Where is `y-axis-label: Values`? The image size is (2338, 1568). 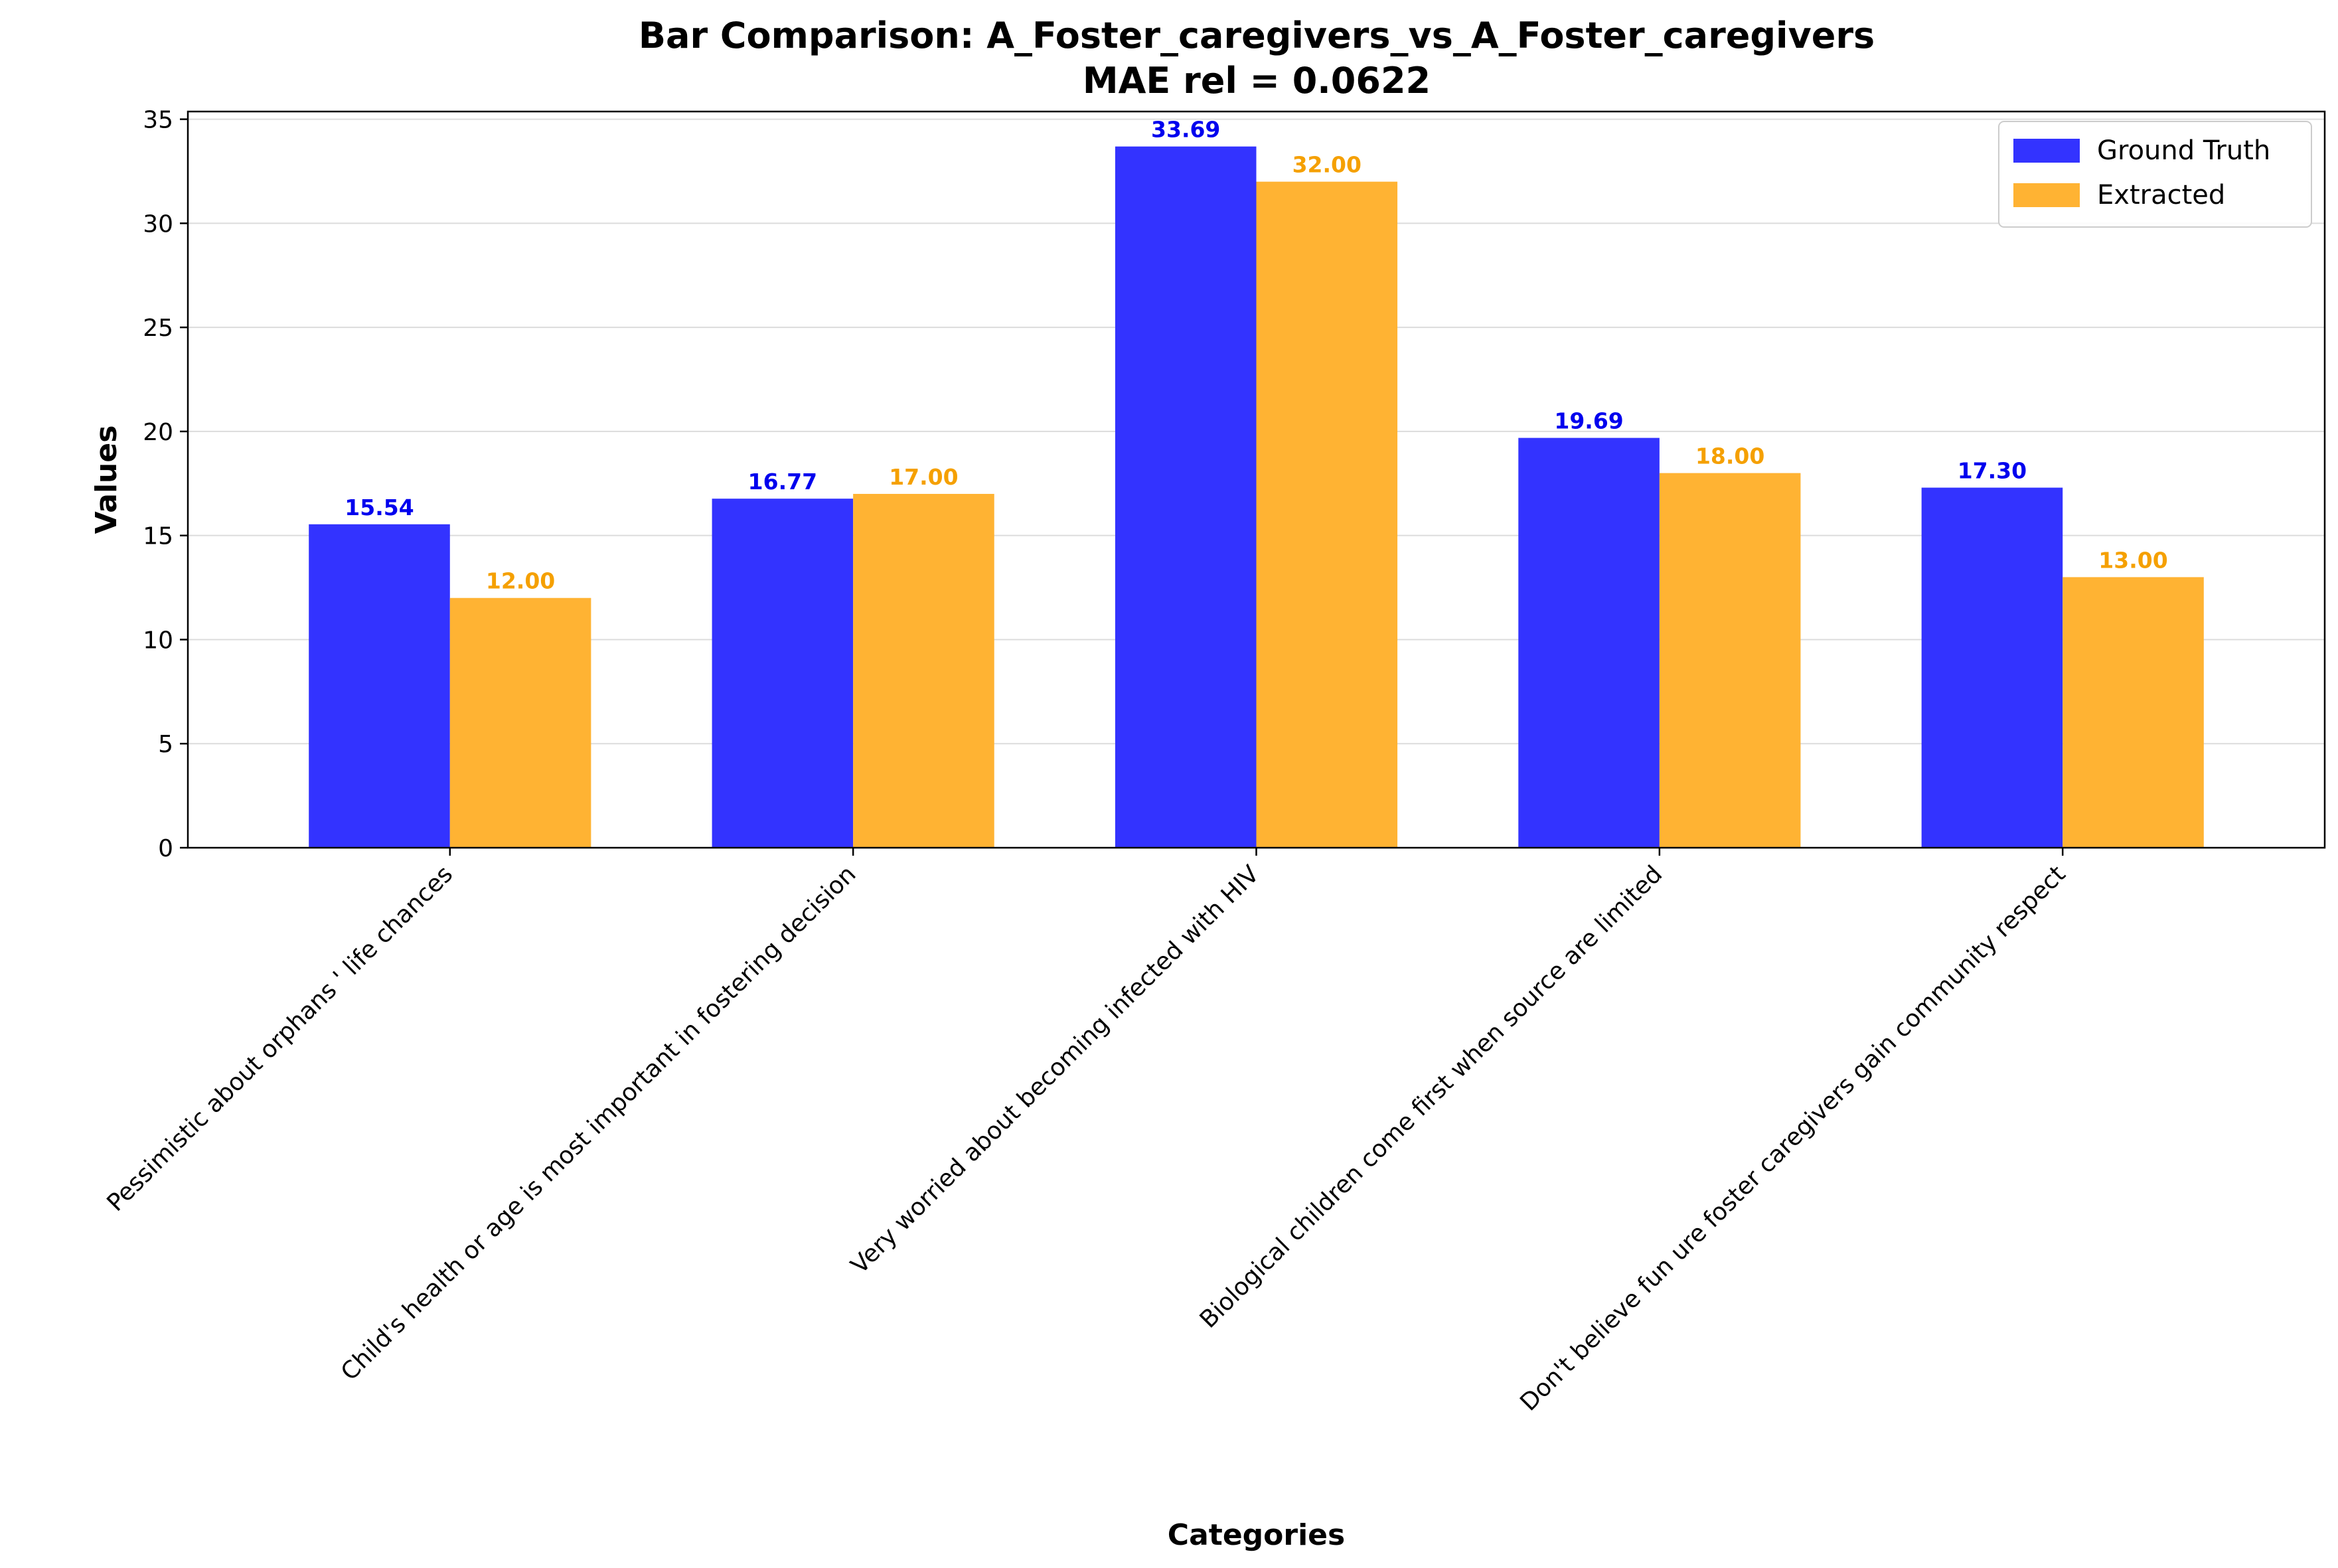 y-axis-label: Values is located at coordinates (106, 480).